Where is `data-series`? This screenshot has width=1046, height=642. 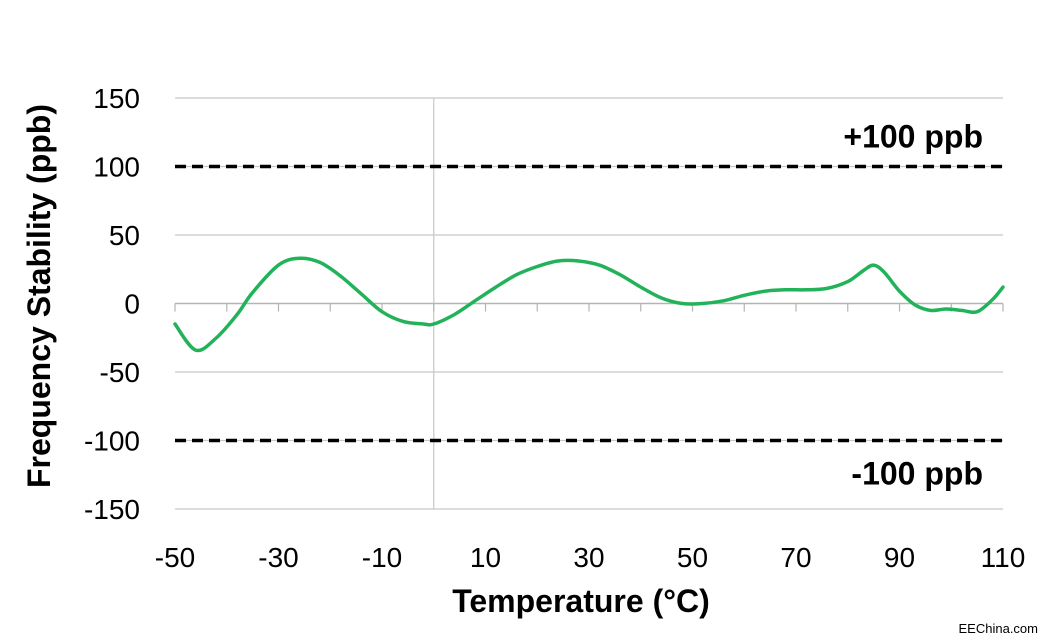 data-series is located at coordinates (589, 304).